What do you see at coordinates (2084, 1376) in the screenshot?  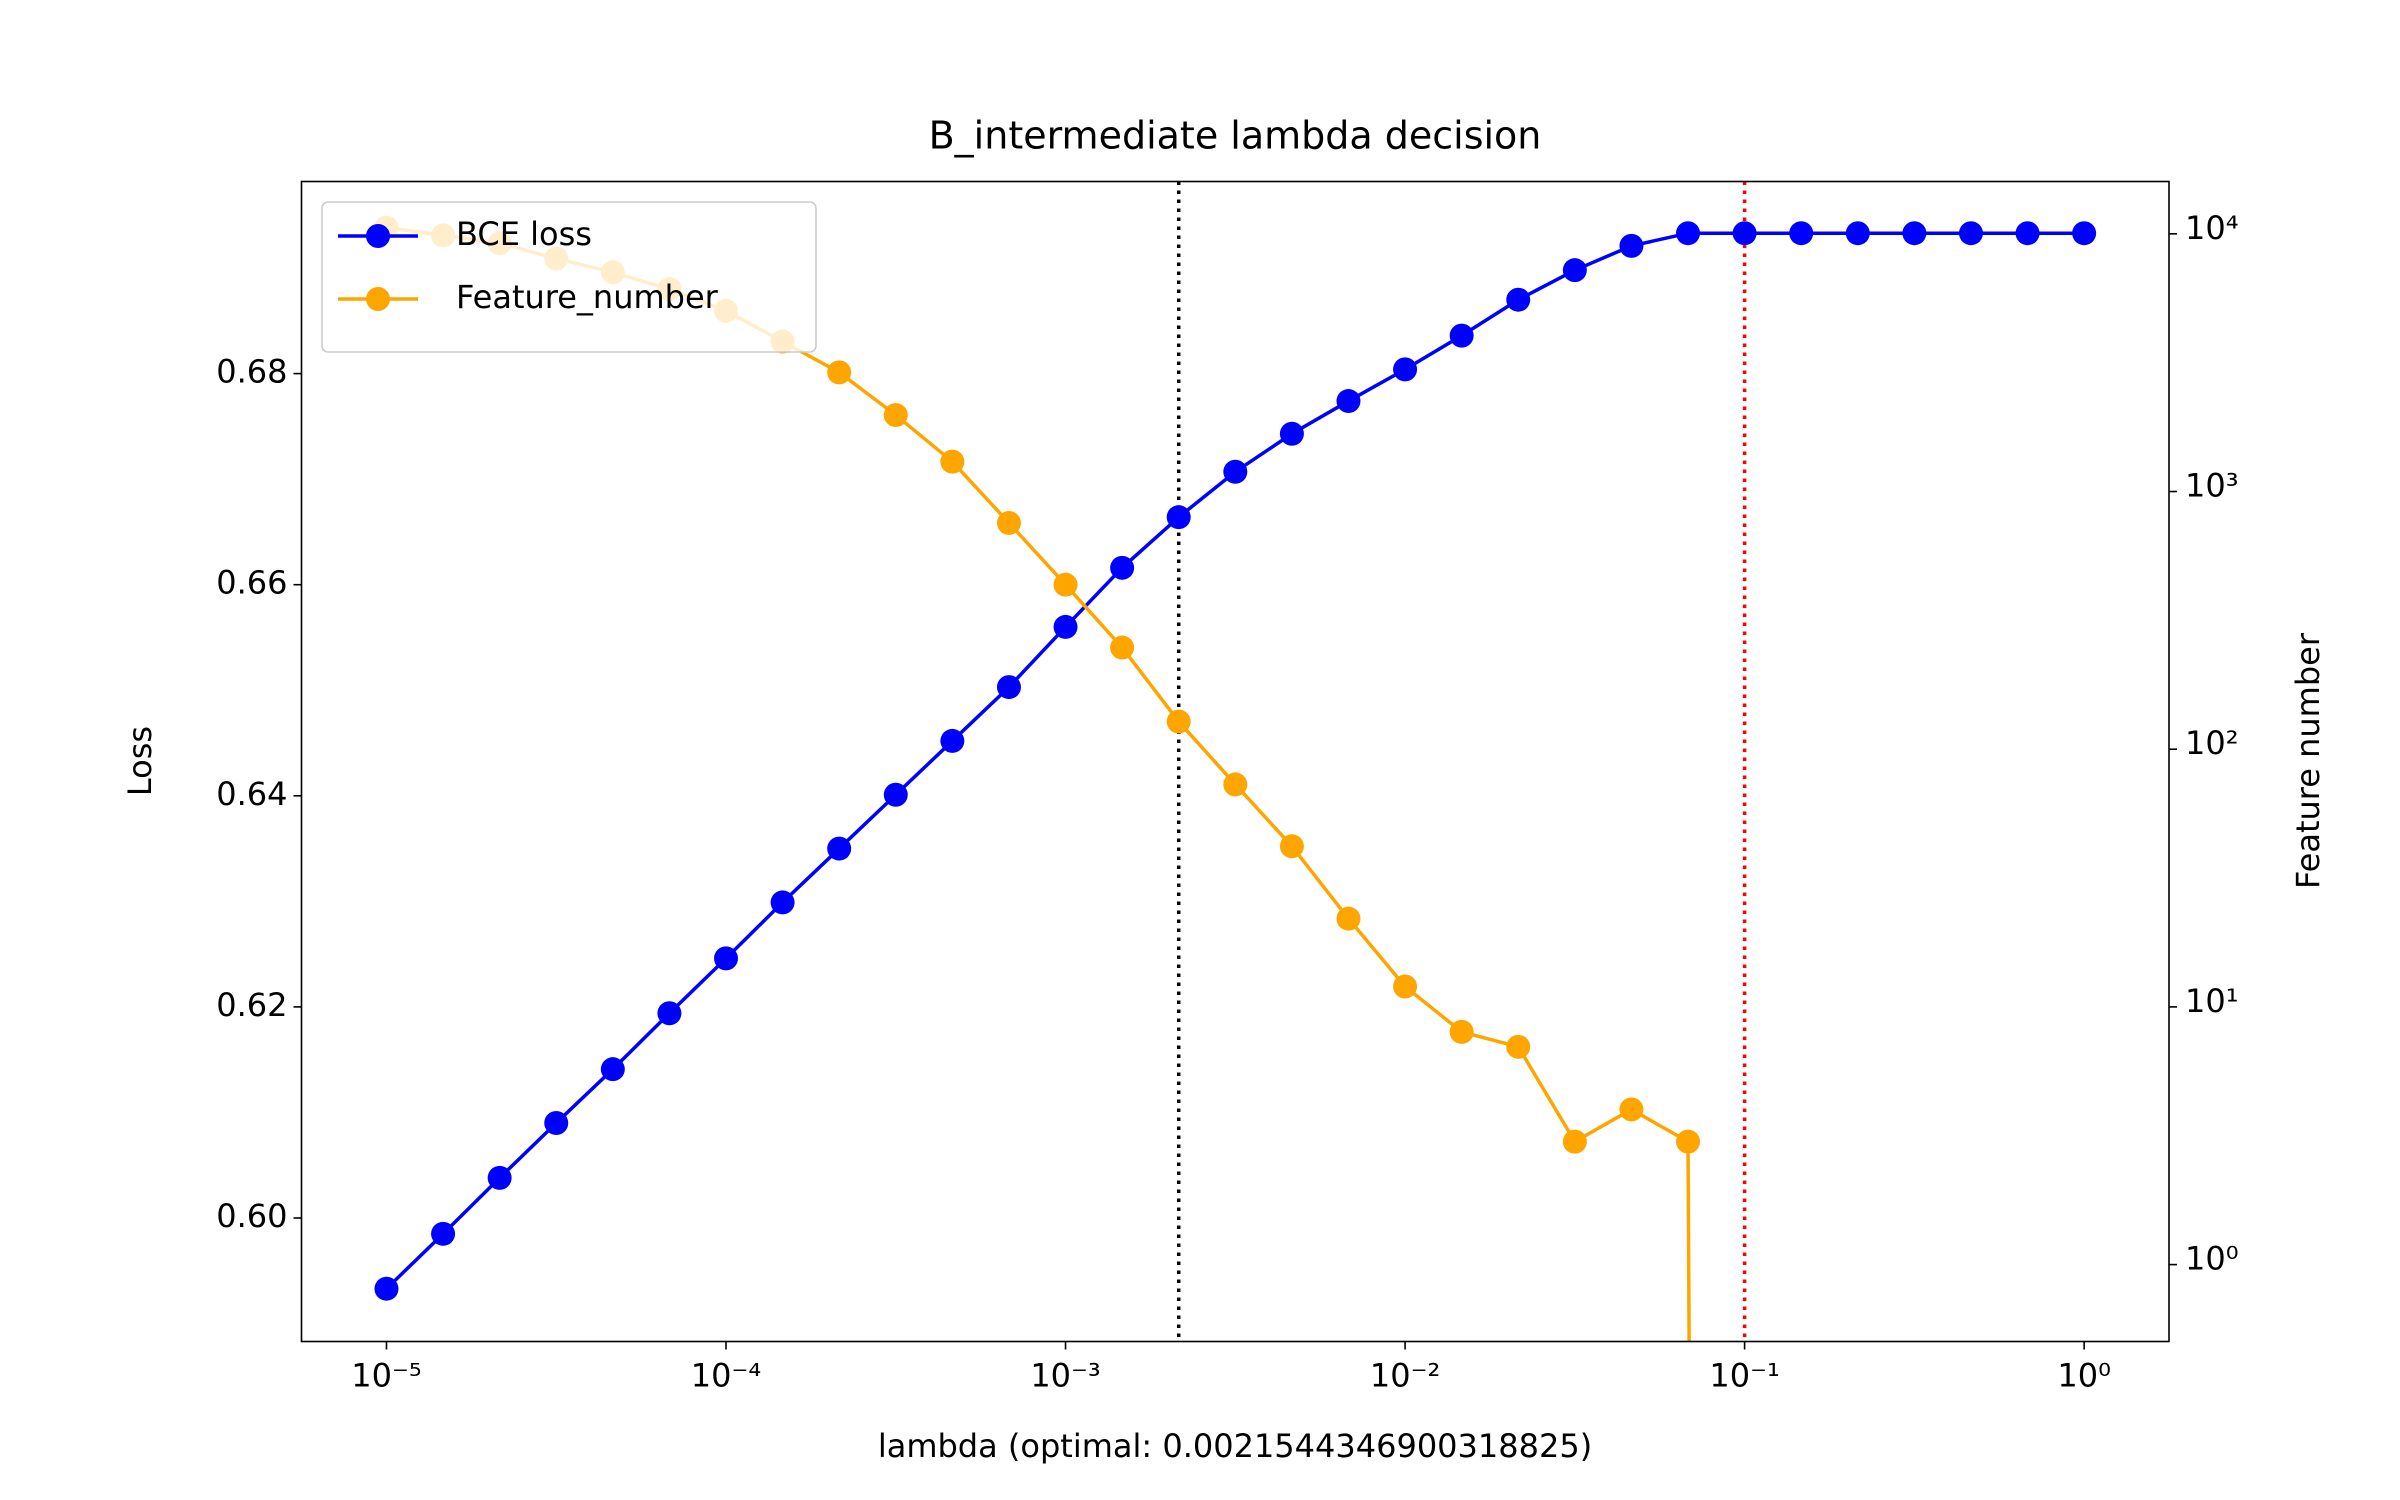 I see `x-tick-label: 10⁰` at bounding box center [2084, 1376].